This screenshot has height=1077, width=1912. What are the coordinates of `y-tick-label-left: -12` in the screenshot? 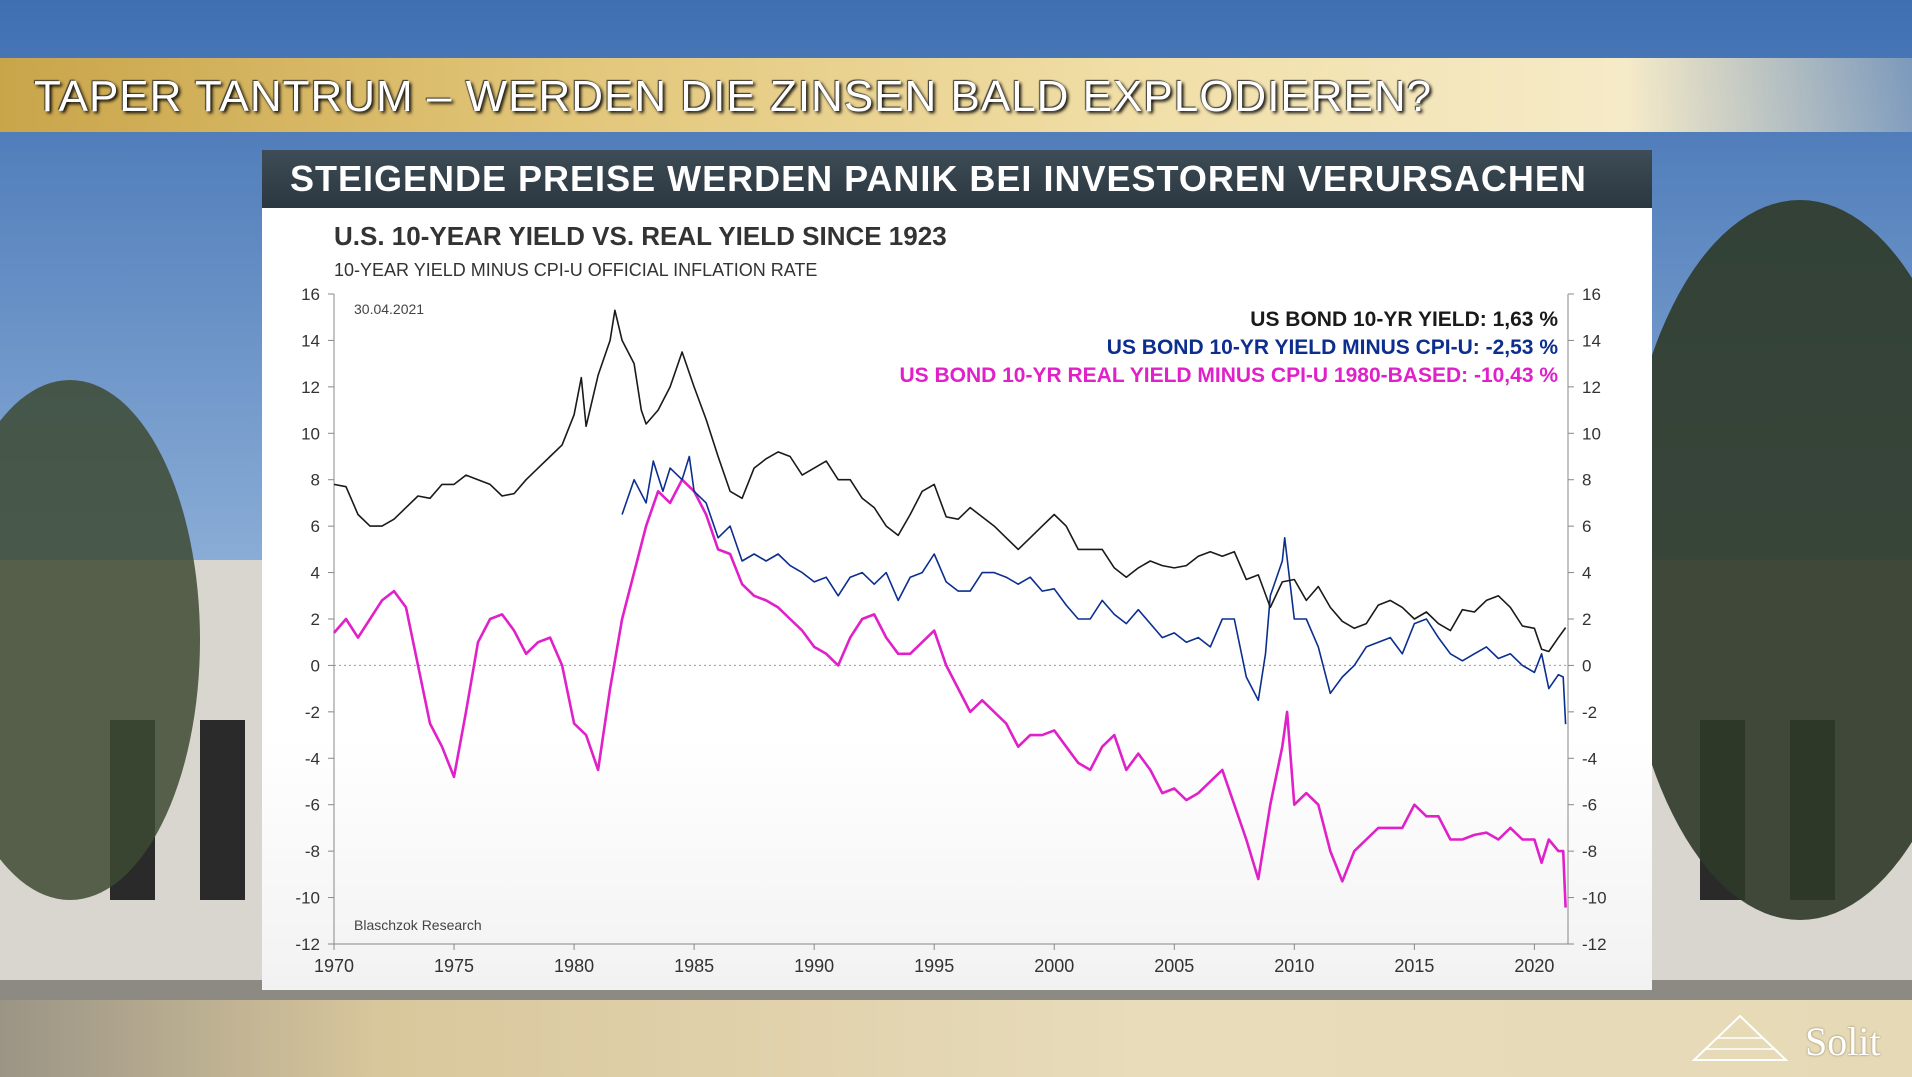 It's located at (307, 944).